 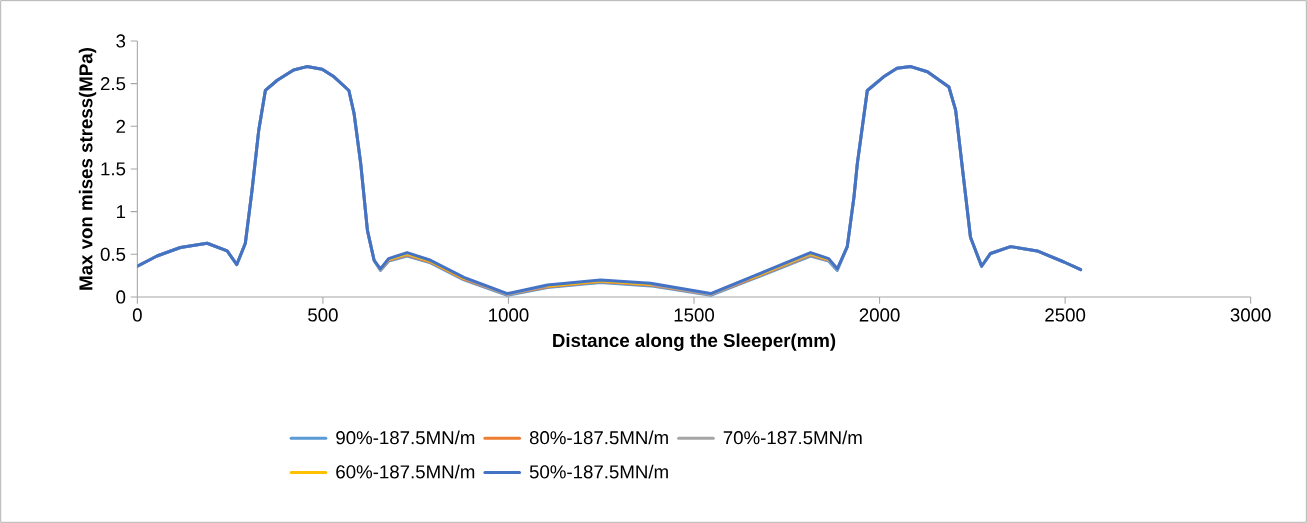 I want to click on x-tick-label: 0, so click(x=137, y=315).